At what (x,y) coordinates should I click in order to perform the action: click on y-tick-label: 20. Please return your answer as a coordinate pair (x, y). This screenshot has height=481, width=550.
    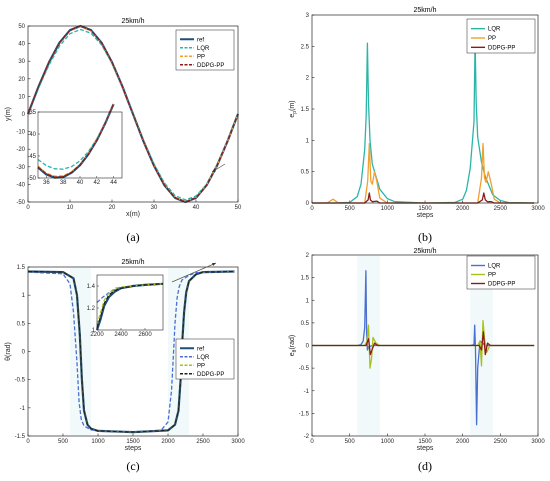
    Looking at the image, I should click on (21, 80).